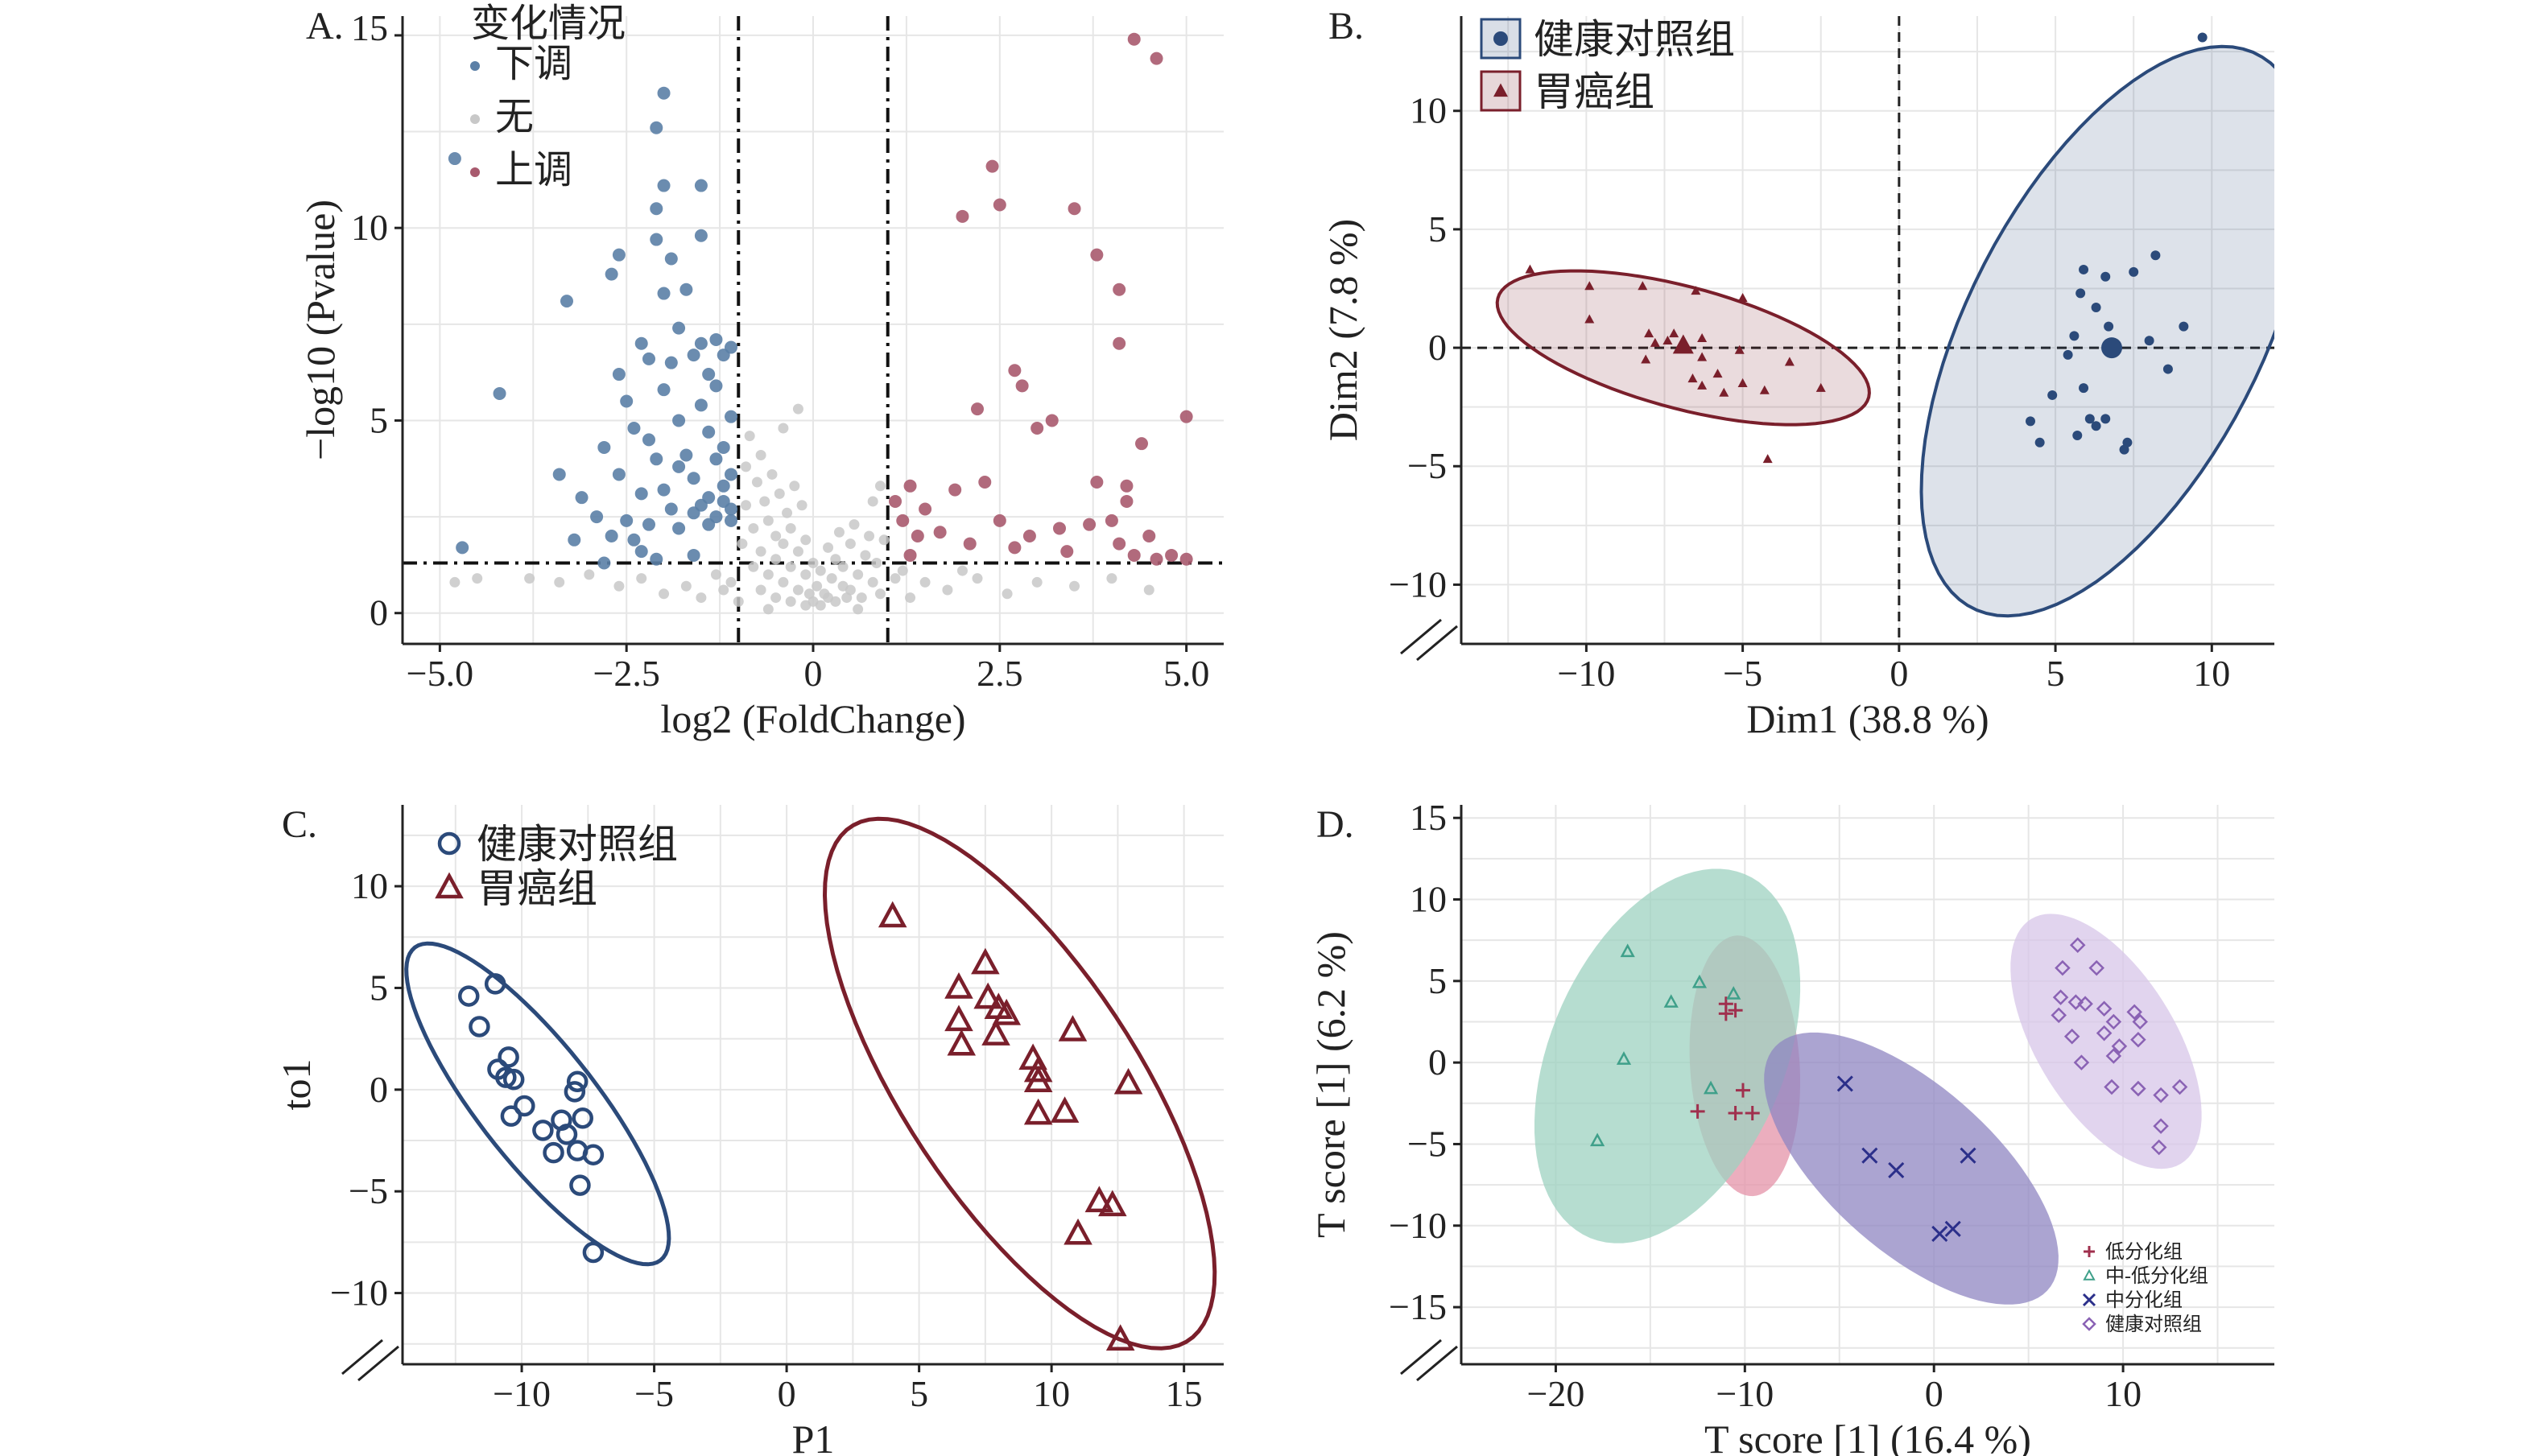 Image resolution: width=2536 pixels, height=1456 pixels. What do you see at coordinates (533, 170) in the screenshot?
I see `legend-label: 上调` at bounding box center [533, 170].